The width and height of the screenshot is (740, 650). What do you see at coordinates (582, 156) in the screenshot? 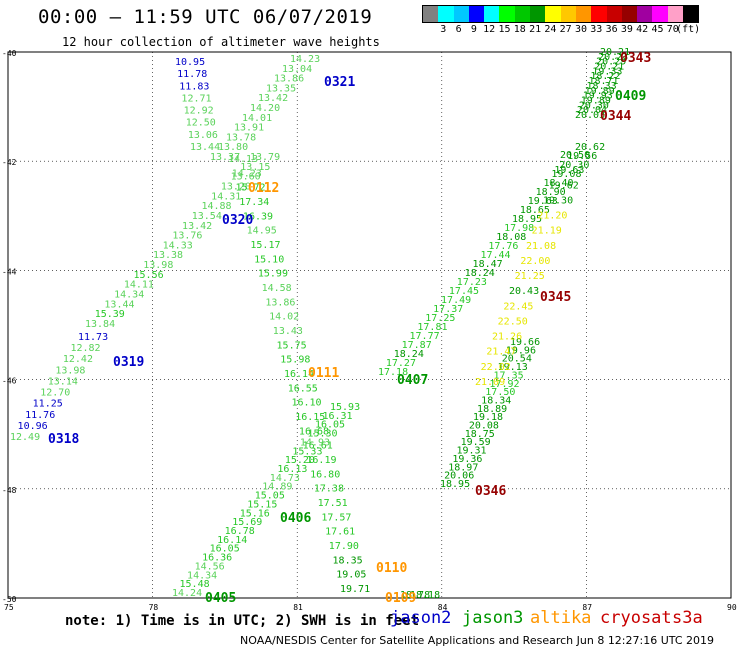
I see `wave-height-value: 19.56` at bounding box center [582, 156].